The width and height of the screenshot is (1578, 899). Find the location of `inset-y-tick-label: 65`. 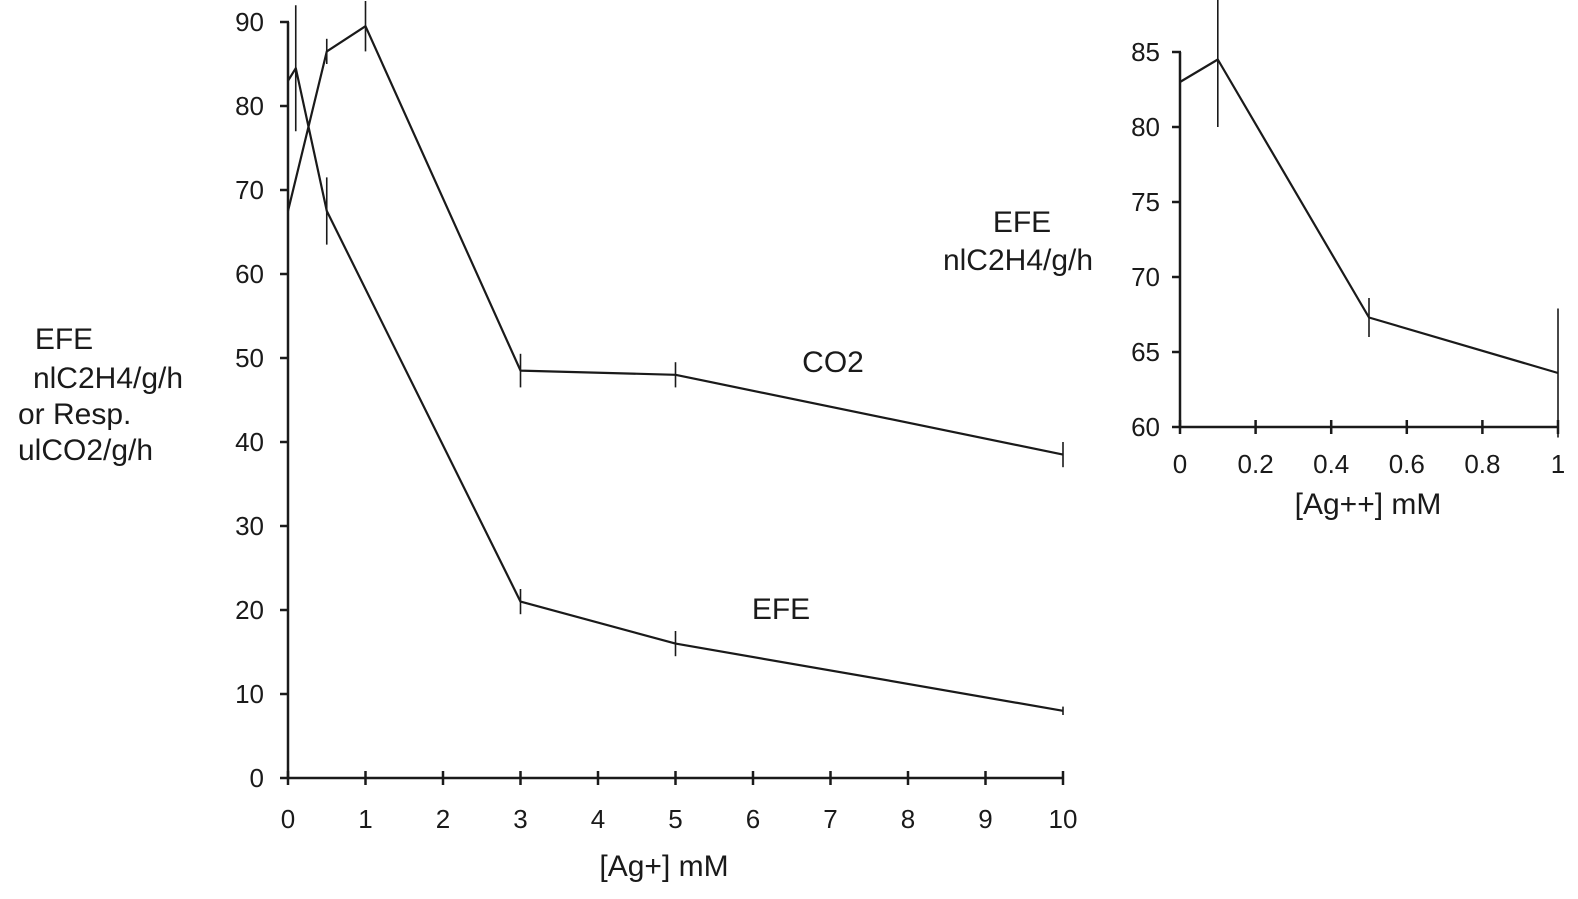

inset-y-tick-label: 65 is located at coordinates (1145, 352).